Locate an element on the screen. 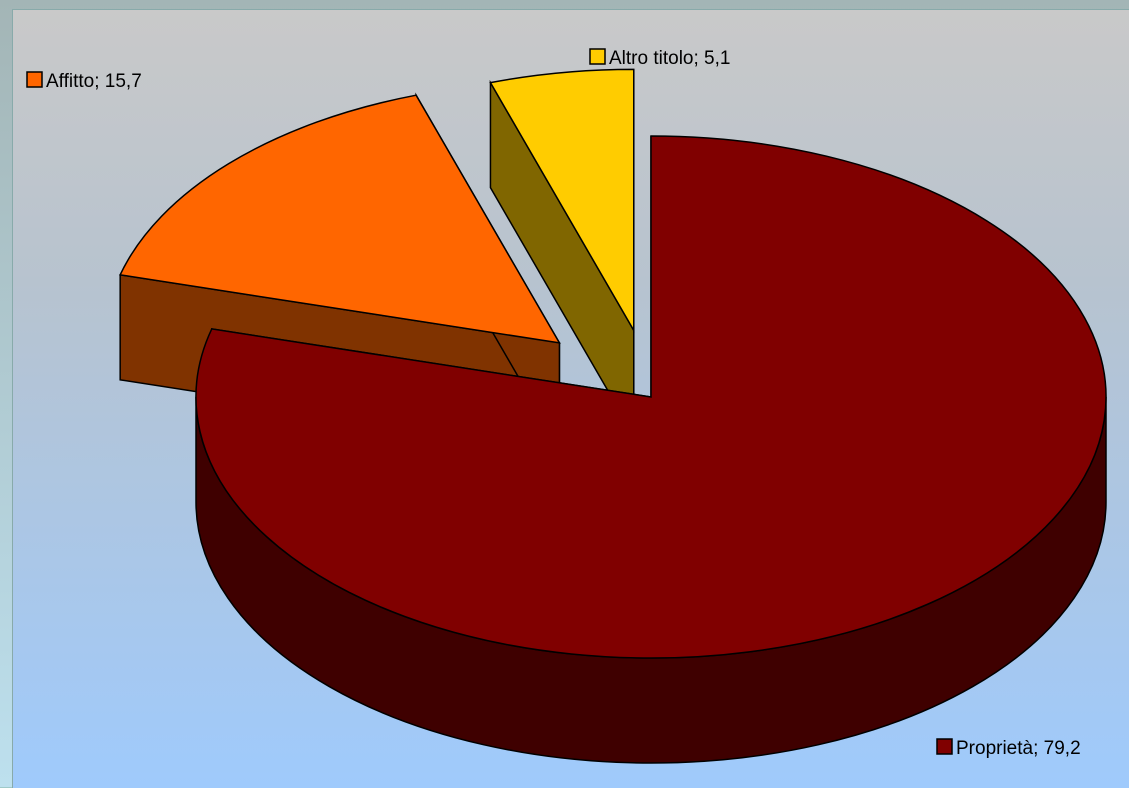 The height and width of the screenshot is (788, 1129). label-swatch-proprieta is located at coordinates (944, 746).